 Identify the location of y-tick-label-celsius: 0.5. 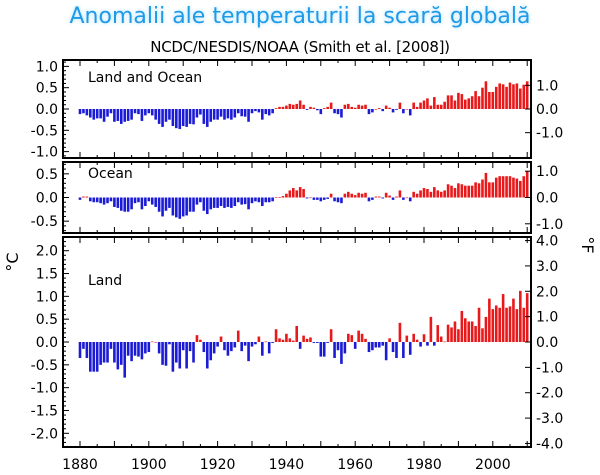
(47, 175).